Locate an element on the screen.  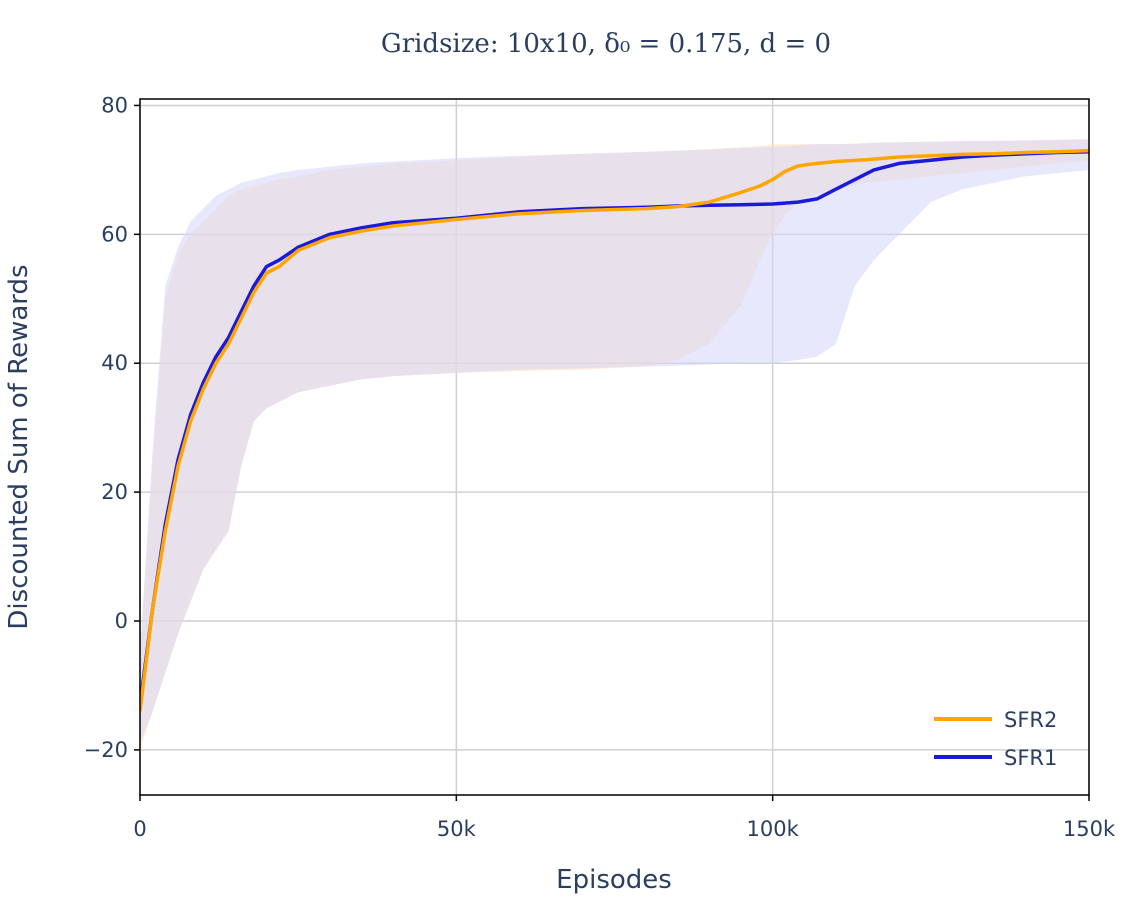
y-tick-label: 40 is located at coordinates (114, 363).